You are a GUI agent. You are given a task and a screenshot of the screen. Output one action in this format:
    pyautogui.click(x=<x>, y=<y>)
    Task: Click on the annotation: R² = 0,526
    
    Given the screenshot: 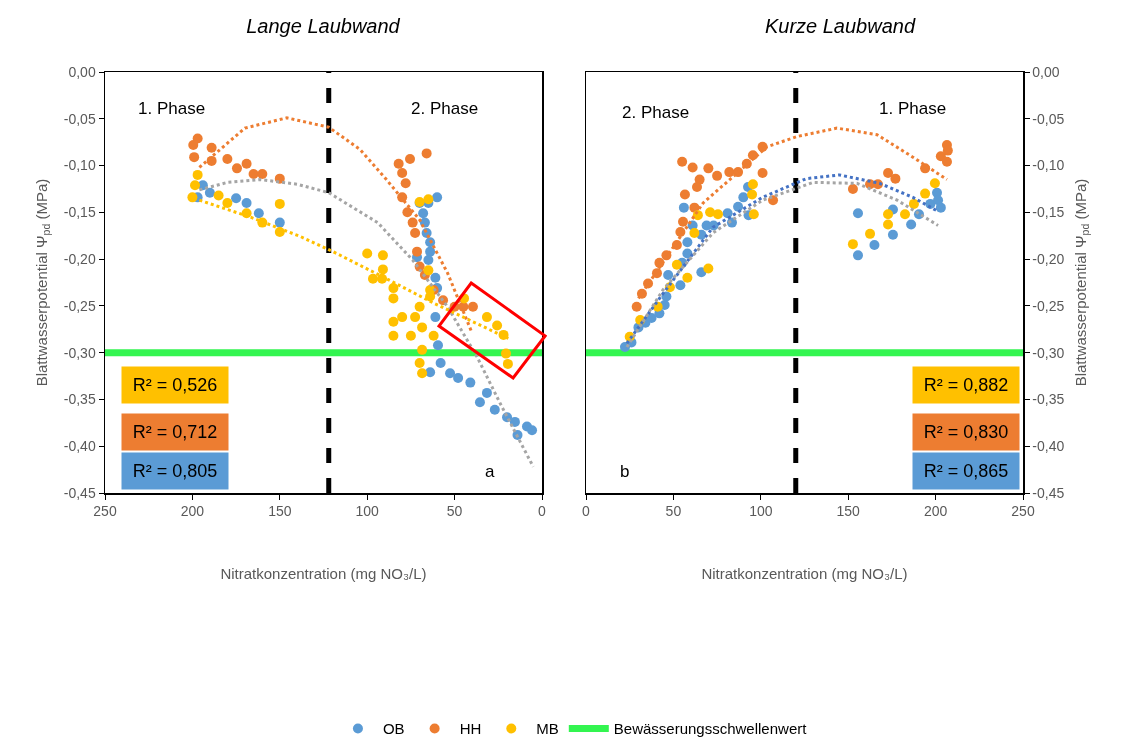 What is the action you would take?
    pyautogui.click(x=175, y=385)
    